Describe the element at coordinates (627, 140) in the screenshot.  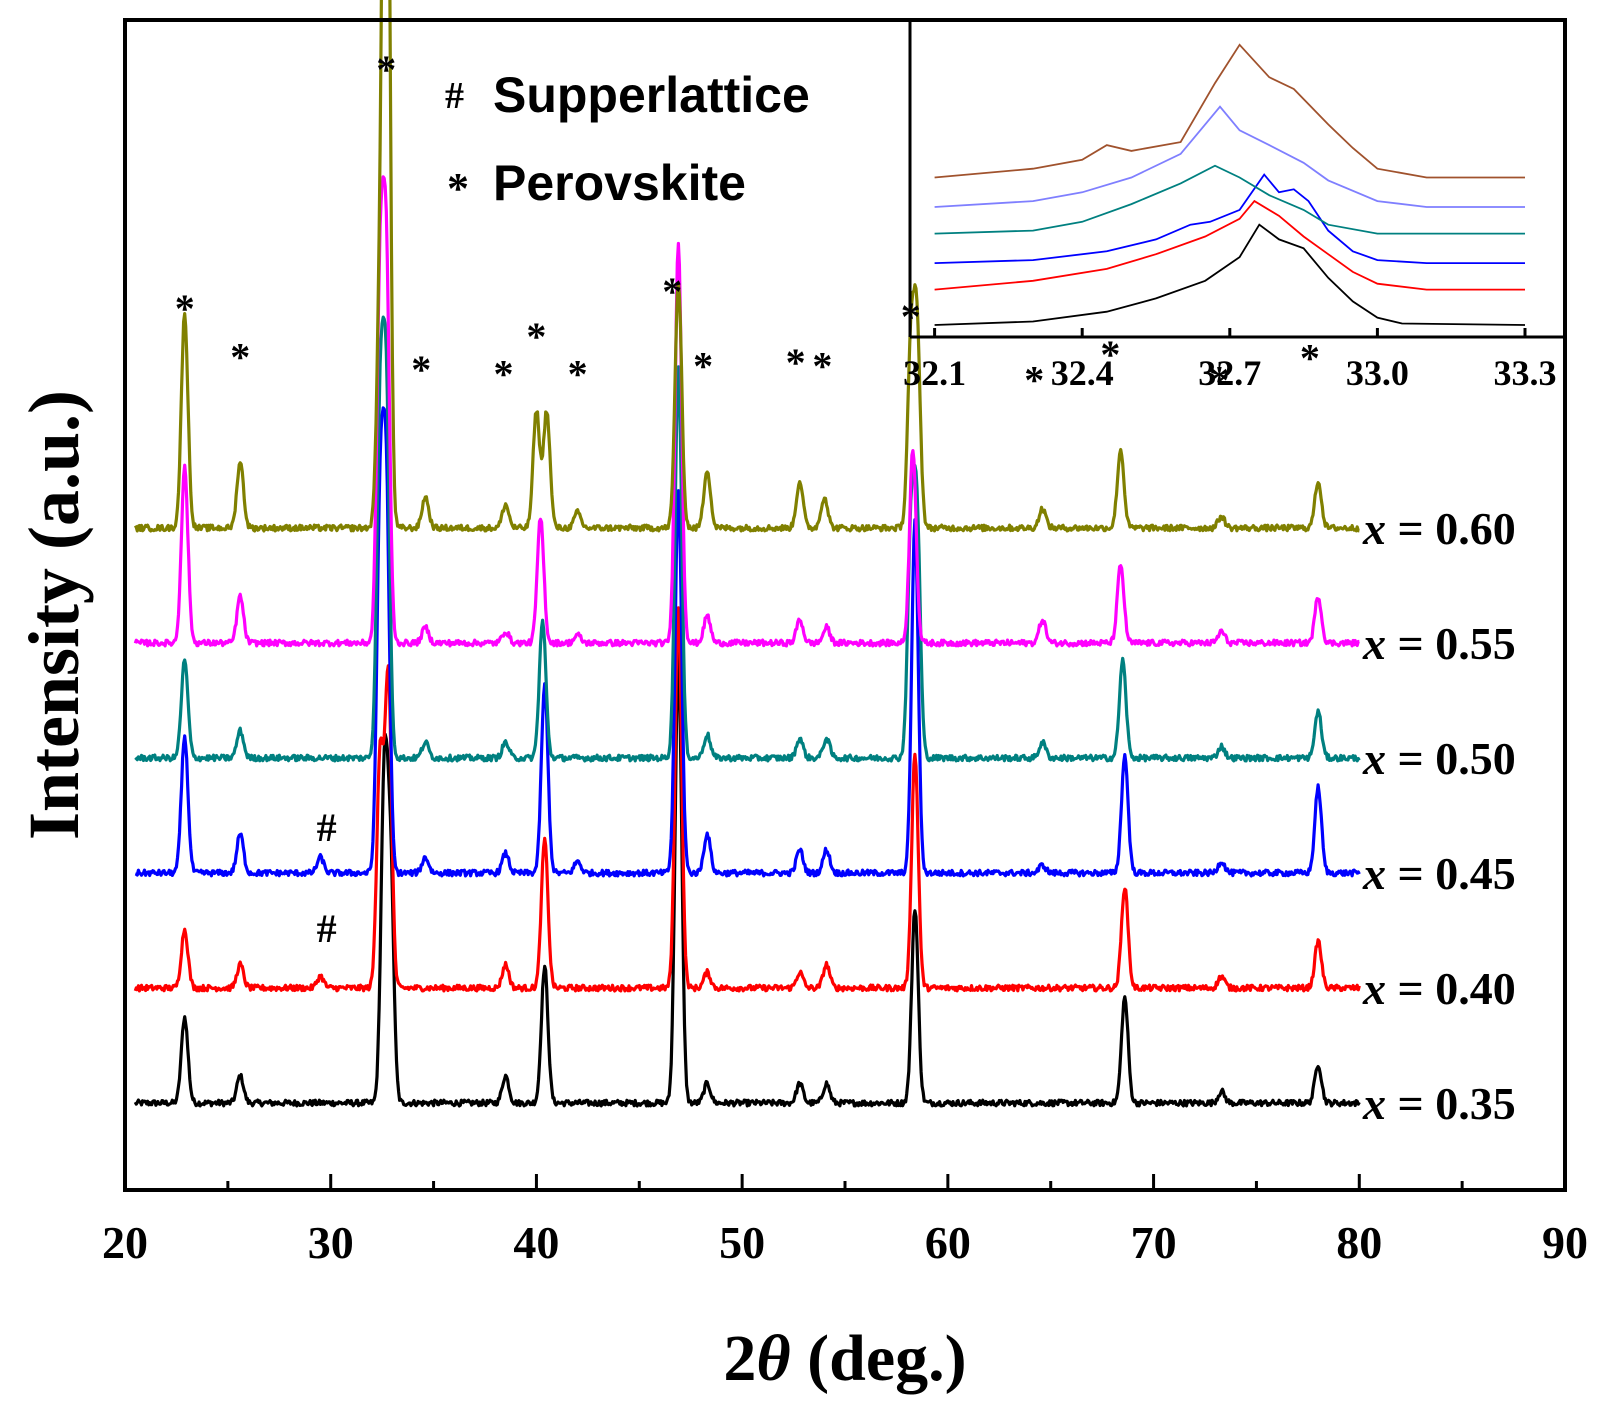
I see `legend: # Supperlattice * Perovskite` at that location.